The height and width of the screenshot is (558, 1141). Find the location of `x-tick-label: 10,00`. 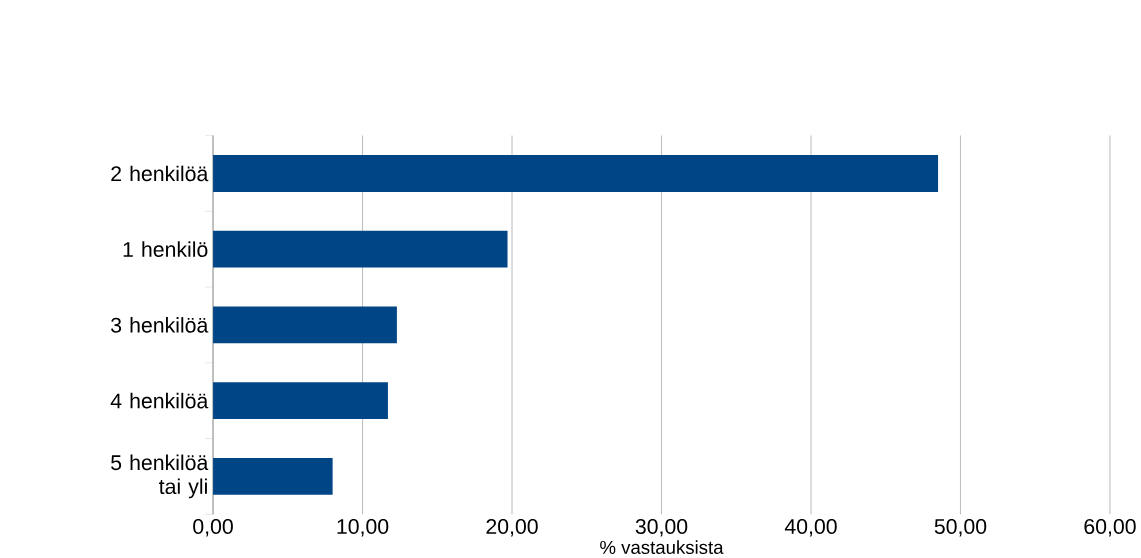

x-tick-label: 10,00 is located at coordinates (363, 527).